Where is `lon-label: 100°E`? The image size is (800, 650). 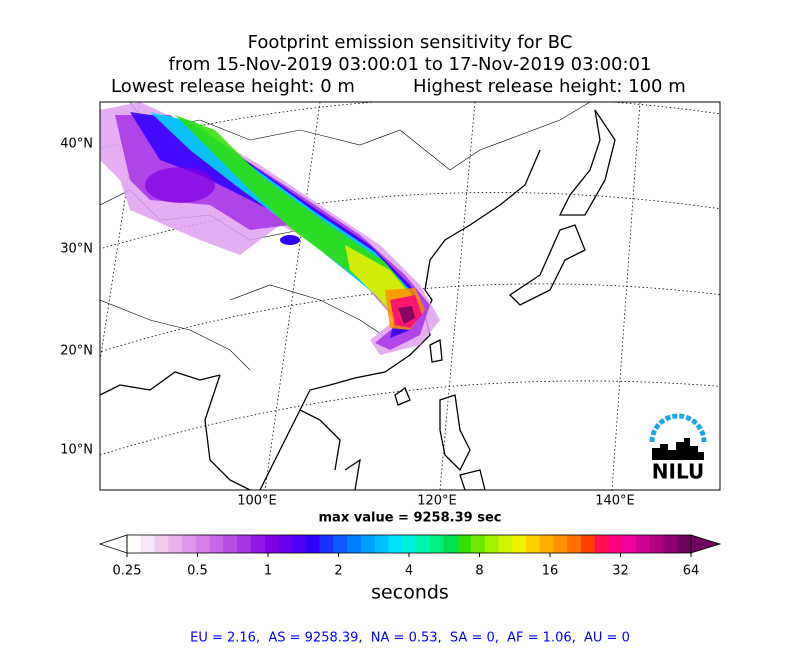
lon-label: 100°E is located at coordinates (257, 501).